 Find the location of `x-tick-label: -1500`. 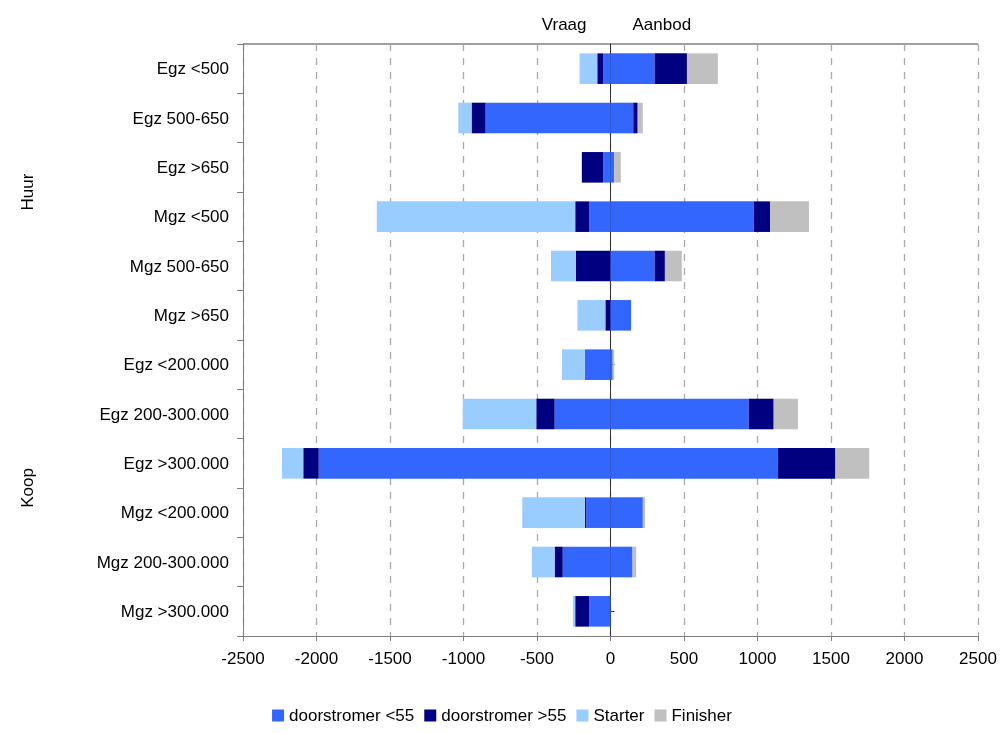

x-tick-label: -1500 is located at coordinates (390, 658).